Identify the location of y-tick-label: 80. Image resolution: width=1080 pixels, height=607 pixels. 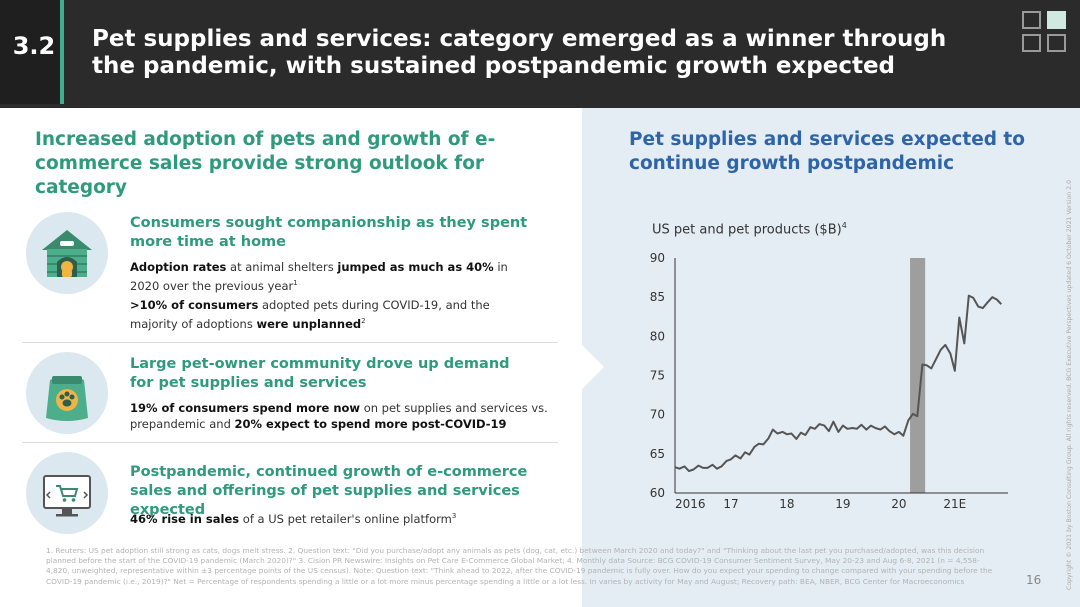
(657, 336).